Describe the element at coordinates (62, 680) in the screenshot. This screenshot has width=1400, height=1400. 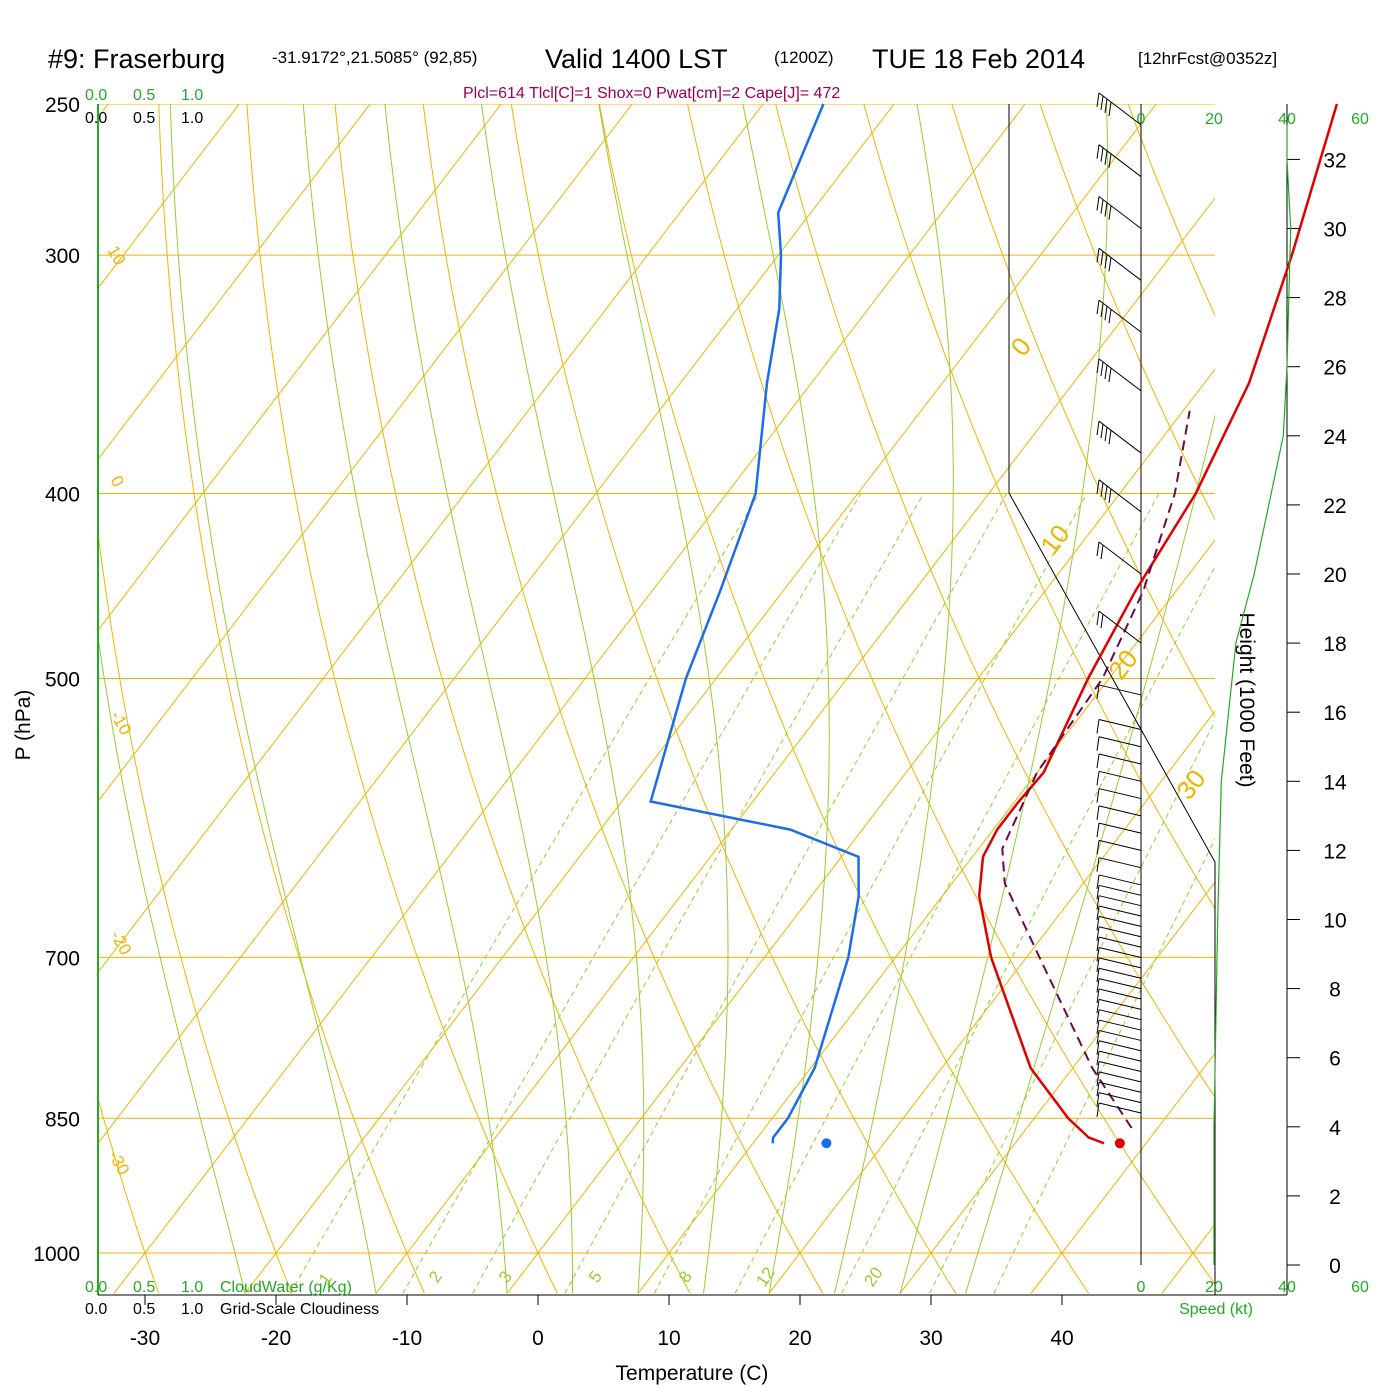
I see `pressure-tick-label: 500` at that location.